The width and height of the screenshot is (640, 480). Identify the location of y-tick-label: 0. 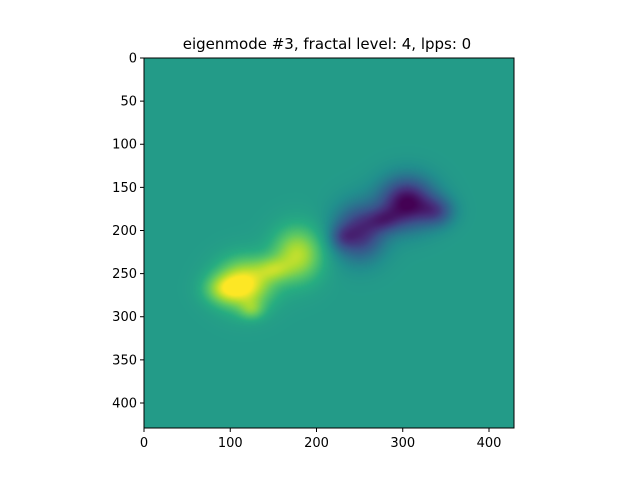
(133, 59).